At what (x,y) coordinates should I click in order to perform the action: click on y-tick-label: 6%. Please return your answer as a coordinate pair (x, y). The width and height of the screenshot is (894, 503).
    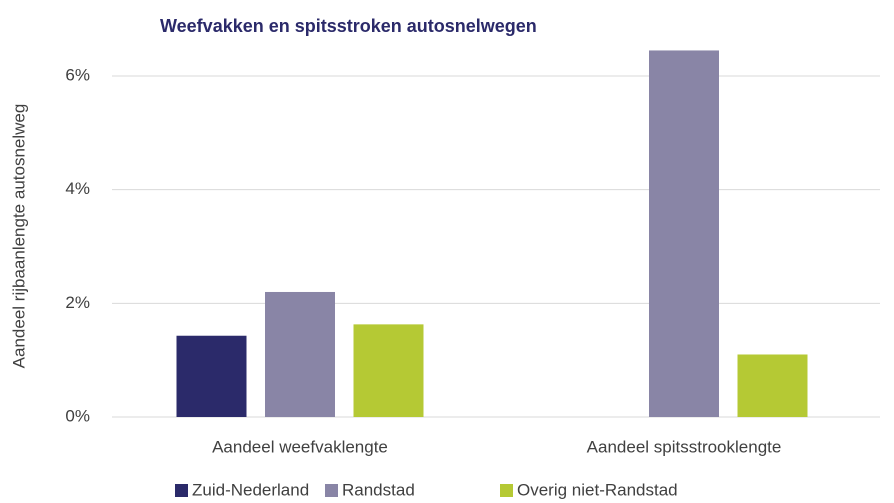
    Looking at the image, I should click on (77, 75).